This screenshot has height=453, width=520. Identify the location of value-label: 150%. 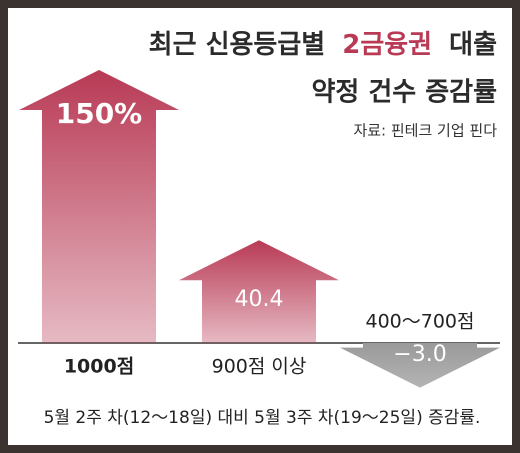
(99, 113).